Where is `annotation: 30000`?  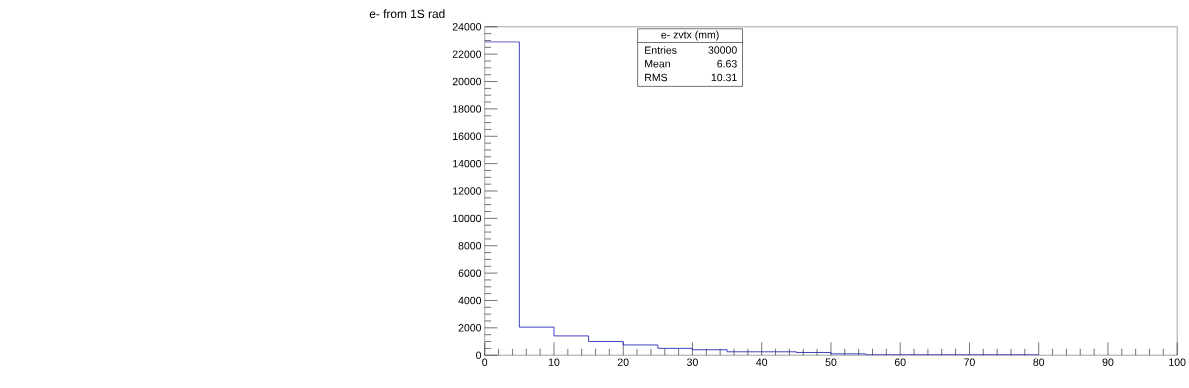 annotation: 30000 is located at coordinates (722, 50).